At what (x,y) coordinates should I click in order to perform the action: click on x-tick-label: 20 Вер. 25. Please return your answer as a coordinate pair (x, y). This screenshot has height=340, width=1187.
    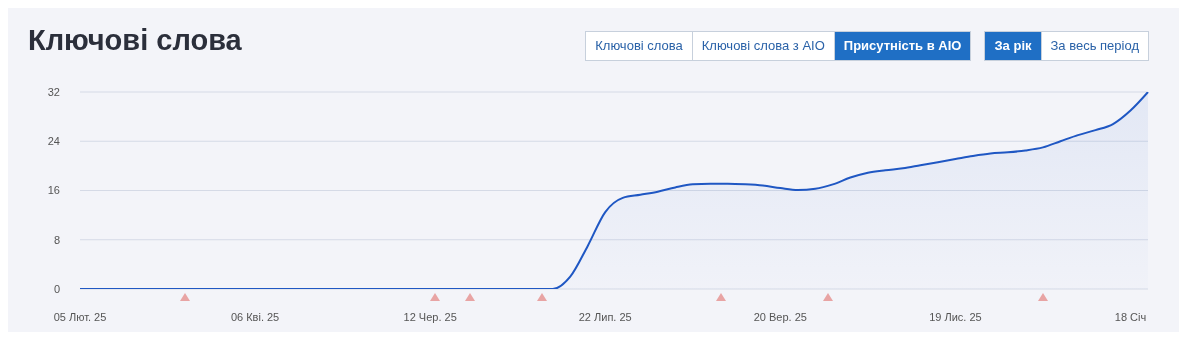
    Looking at the image, I should click on (780, 316).